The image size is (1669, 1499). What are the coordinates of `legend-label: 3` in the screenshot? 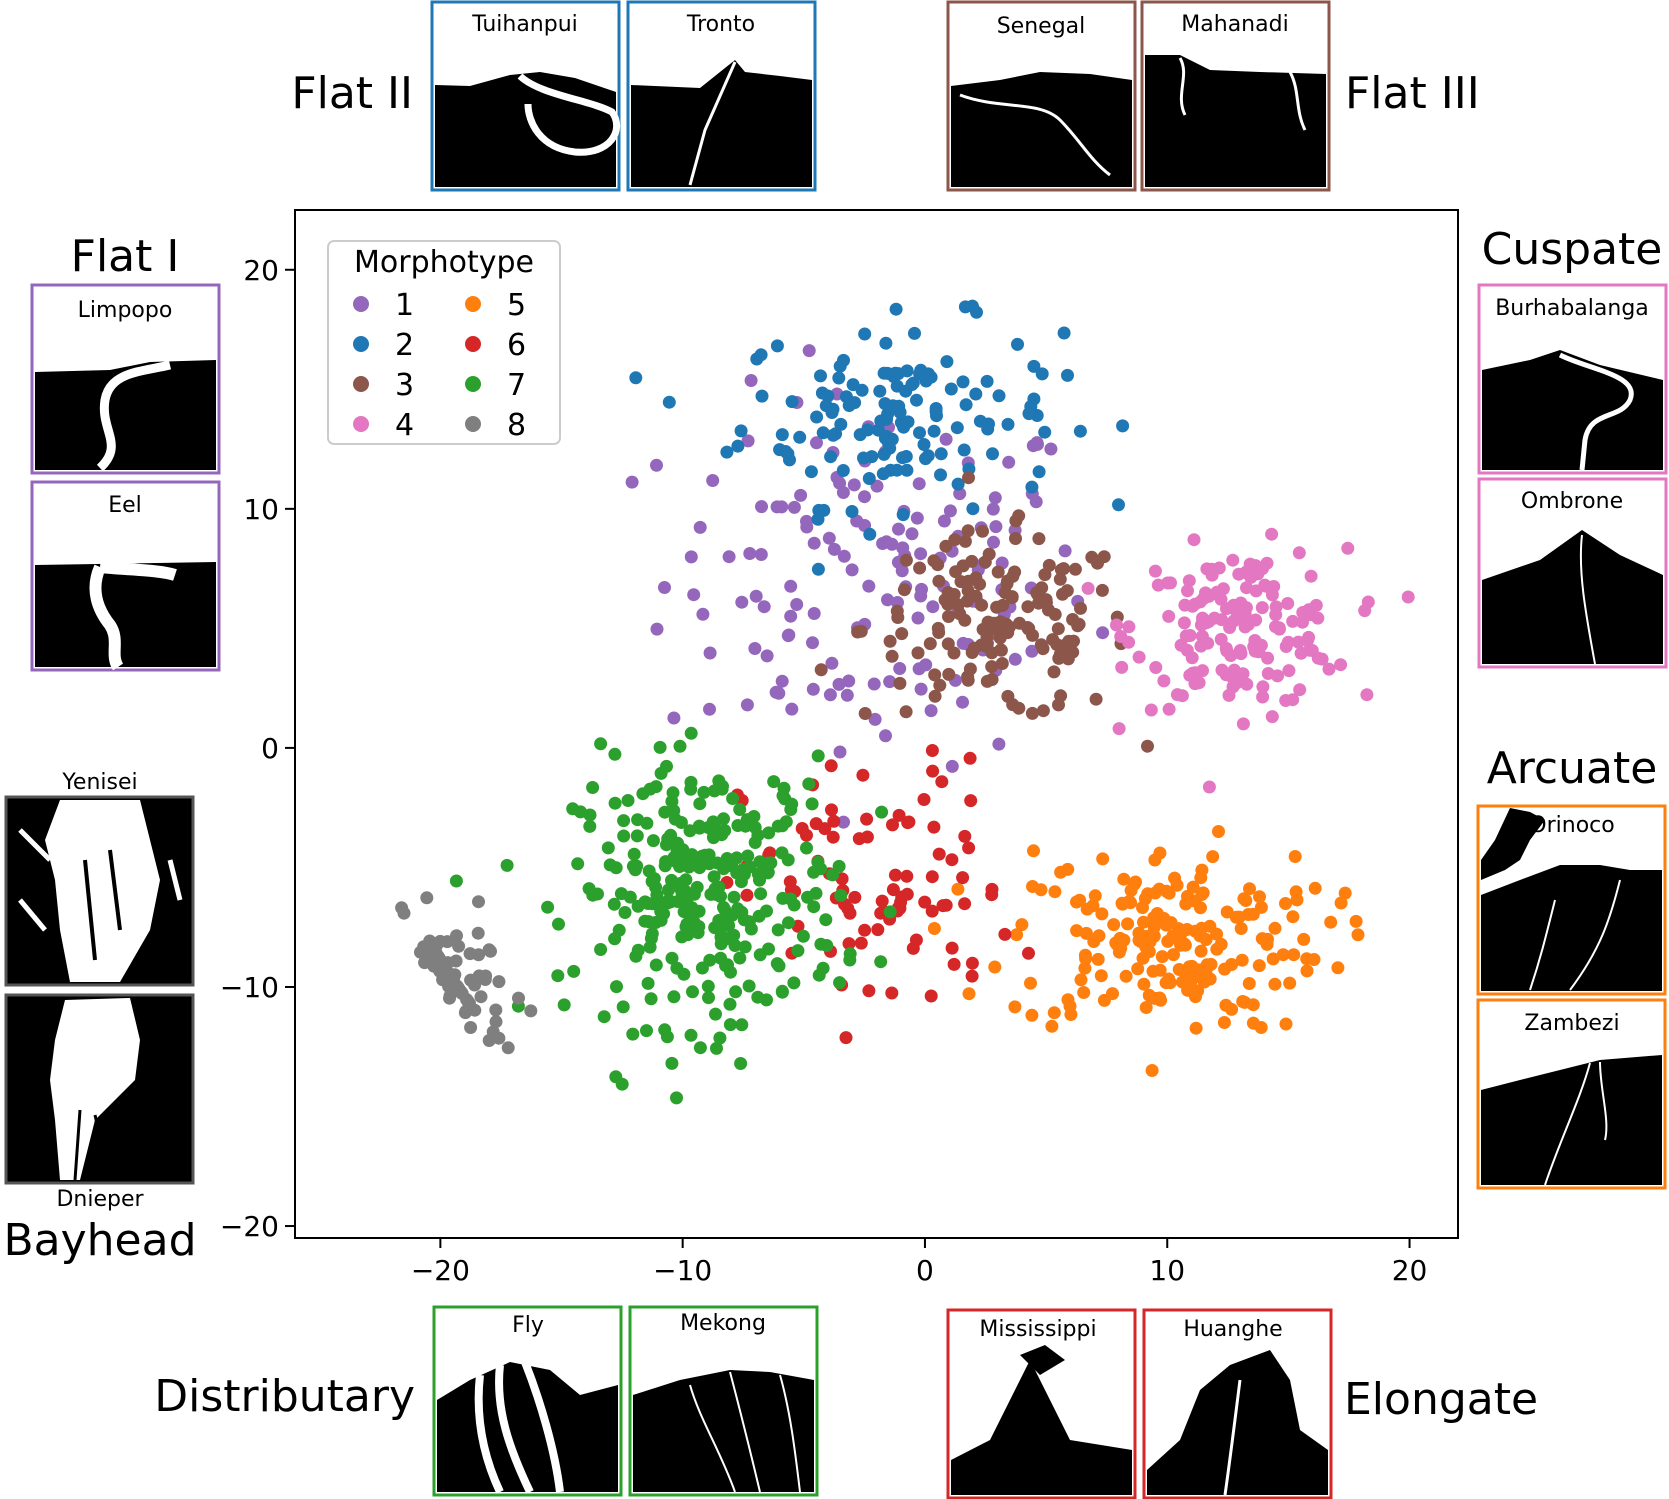 It's located at (404, 385).